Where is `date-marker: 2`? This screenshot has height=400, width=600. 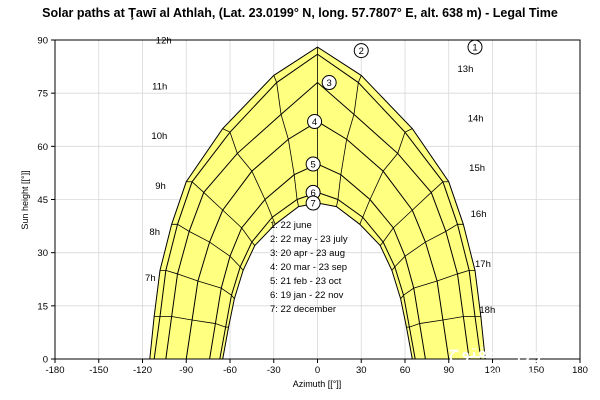 date-marker: 2 is located at coordinates (361, 51).